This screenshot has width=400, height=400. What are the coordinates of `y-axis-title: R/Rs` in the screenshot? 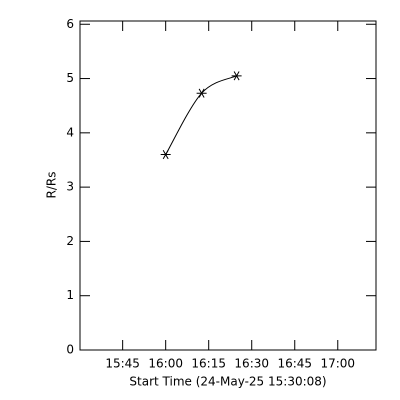 It's located at (52, 185).